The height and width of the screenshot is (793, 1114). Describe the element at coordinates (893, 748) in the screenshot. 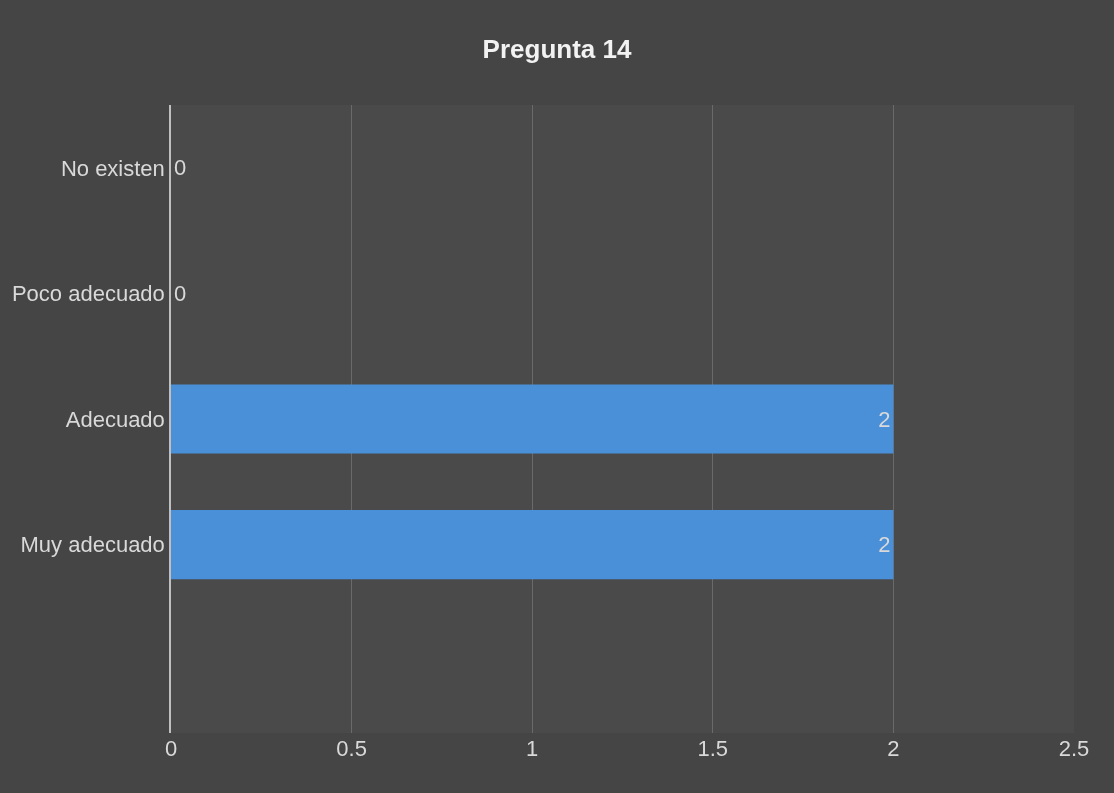

I see `x-tick-label: 2` at that location.